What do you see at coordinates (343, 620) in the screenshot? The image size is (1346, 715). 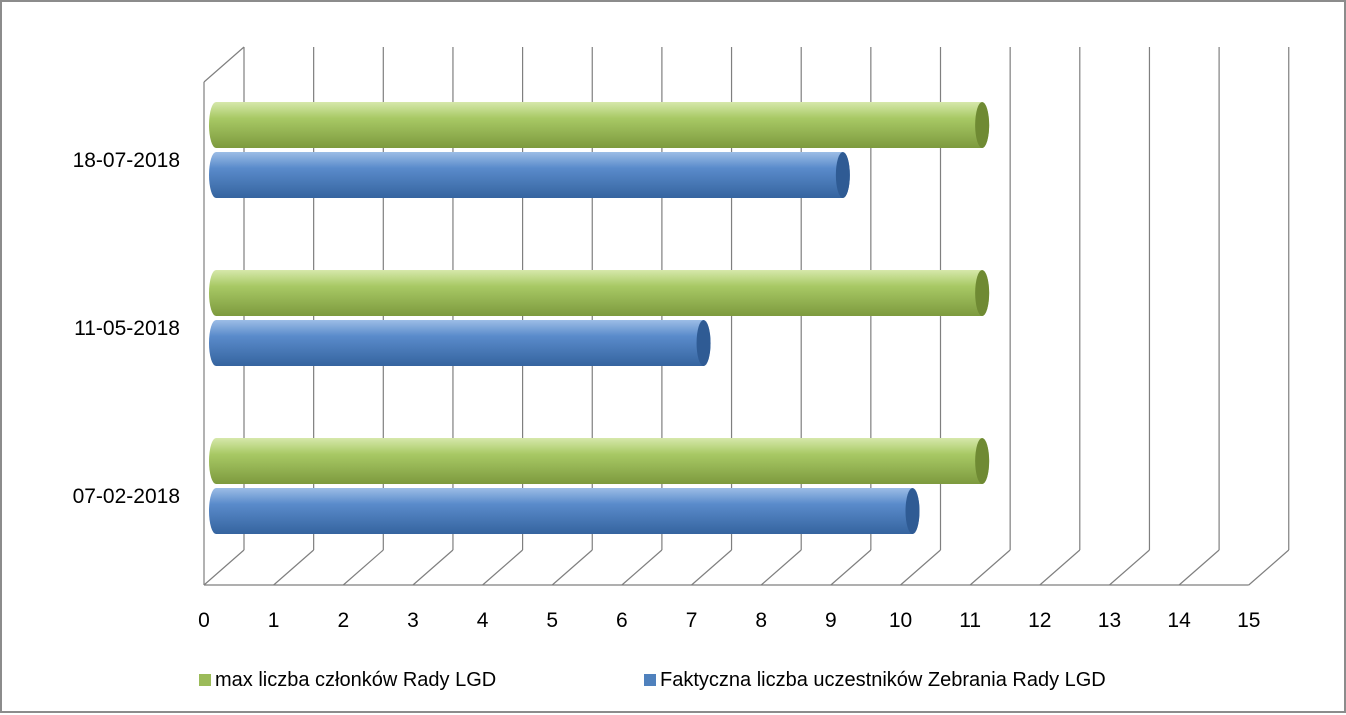 I see `x-tick-label: 2` at bounding box center [343, 620].